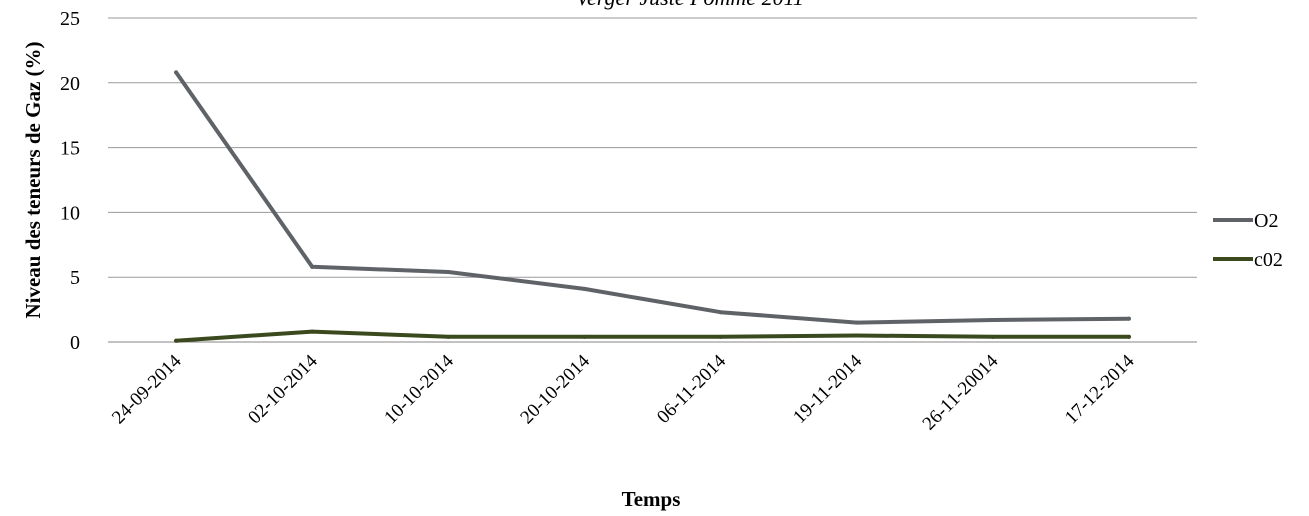  I want to click on y-tick-label: 25, so click(70, 19).